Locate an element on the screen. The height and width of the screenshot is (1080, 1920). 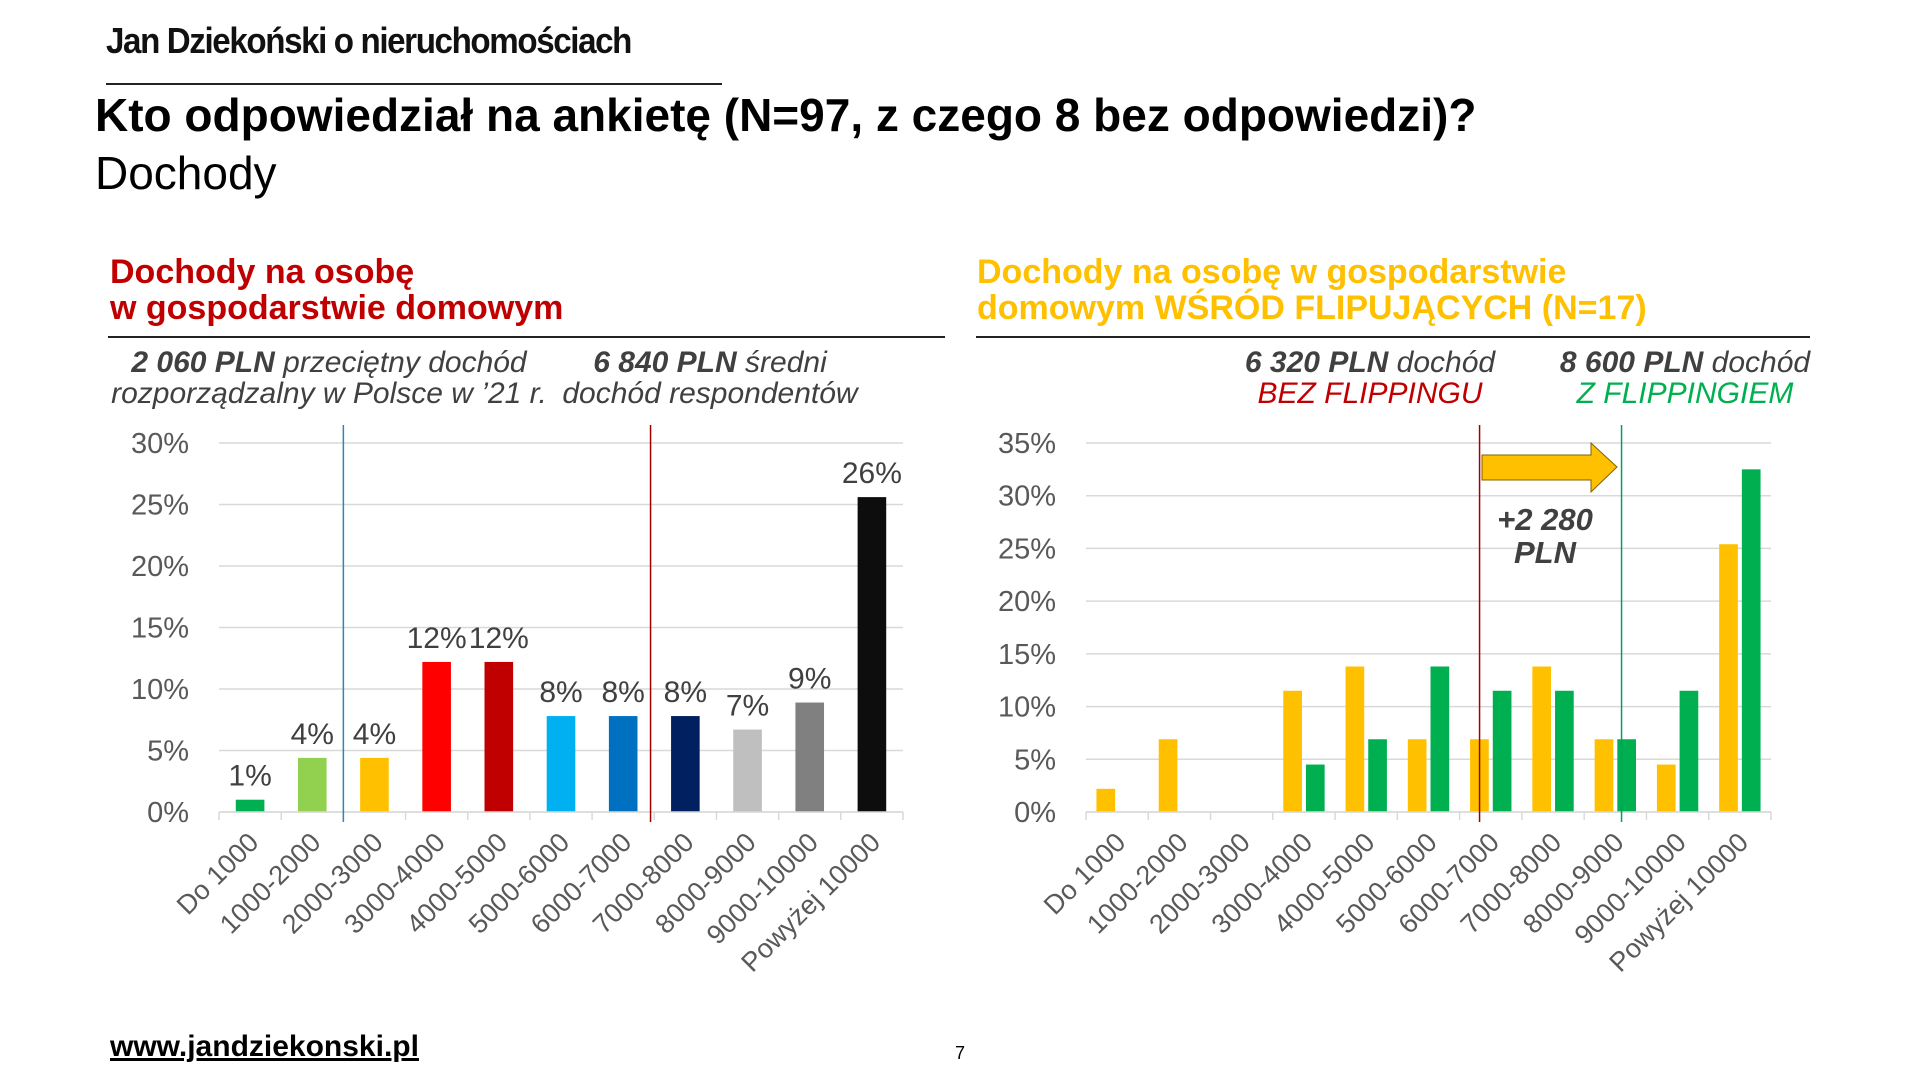
national-income-text1: przeciętny dochód is located at coordinates (400, 362).